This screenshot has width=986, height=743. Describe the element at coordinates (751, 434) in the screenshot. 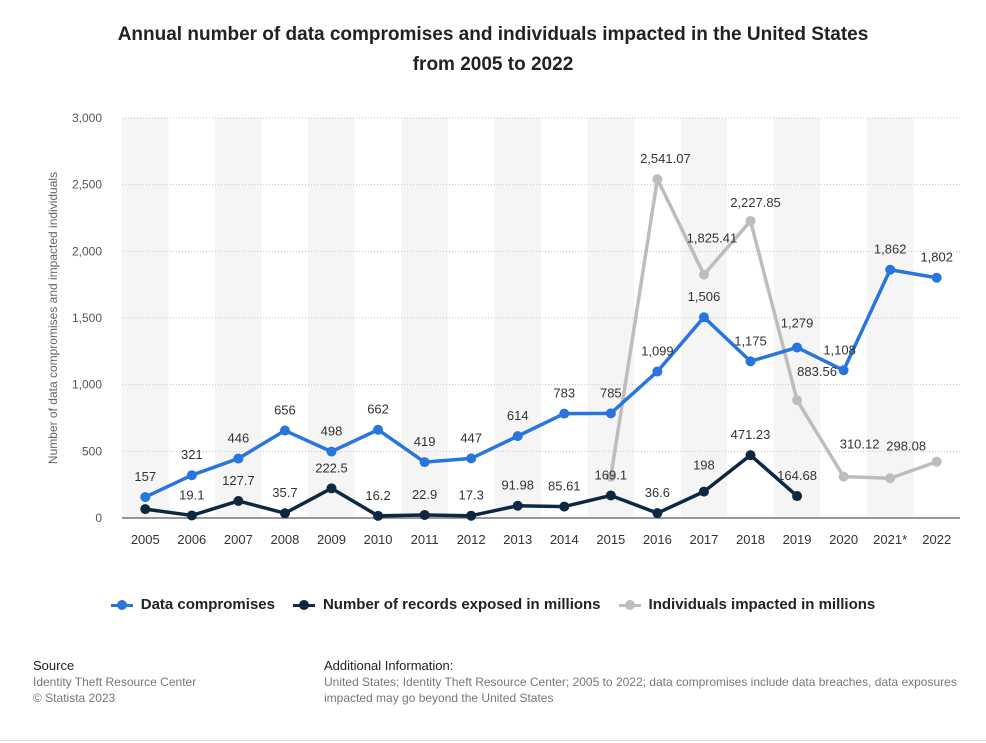

I see `data-label-records-exposed: 471.23` at that location.